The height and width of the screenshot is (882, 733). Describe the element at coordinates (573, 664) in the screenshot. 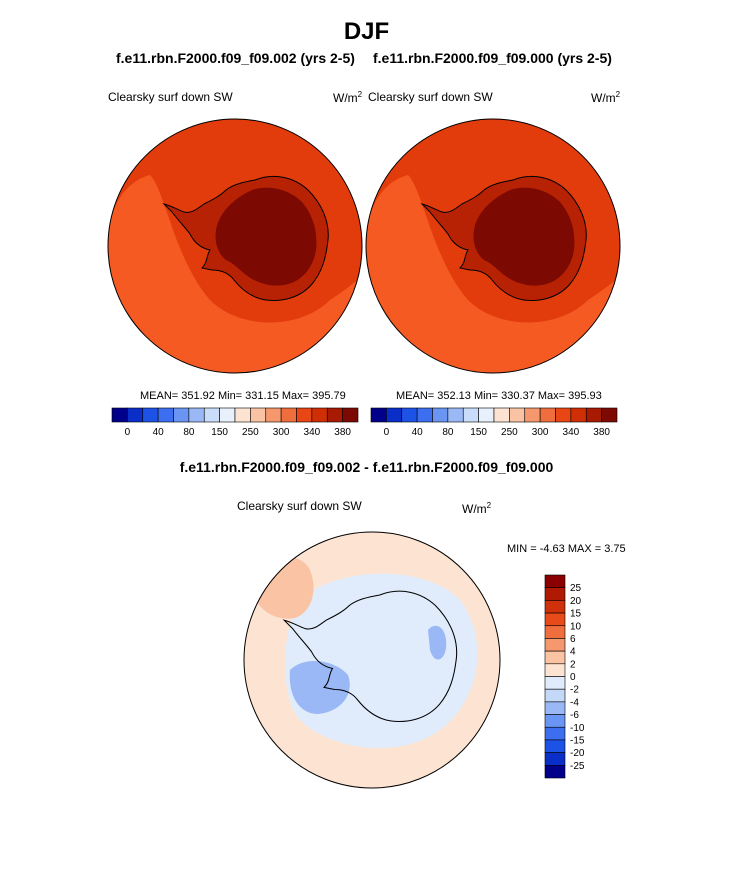

I see `diff-colorbar-tick-6: 2` at that location.